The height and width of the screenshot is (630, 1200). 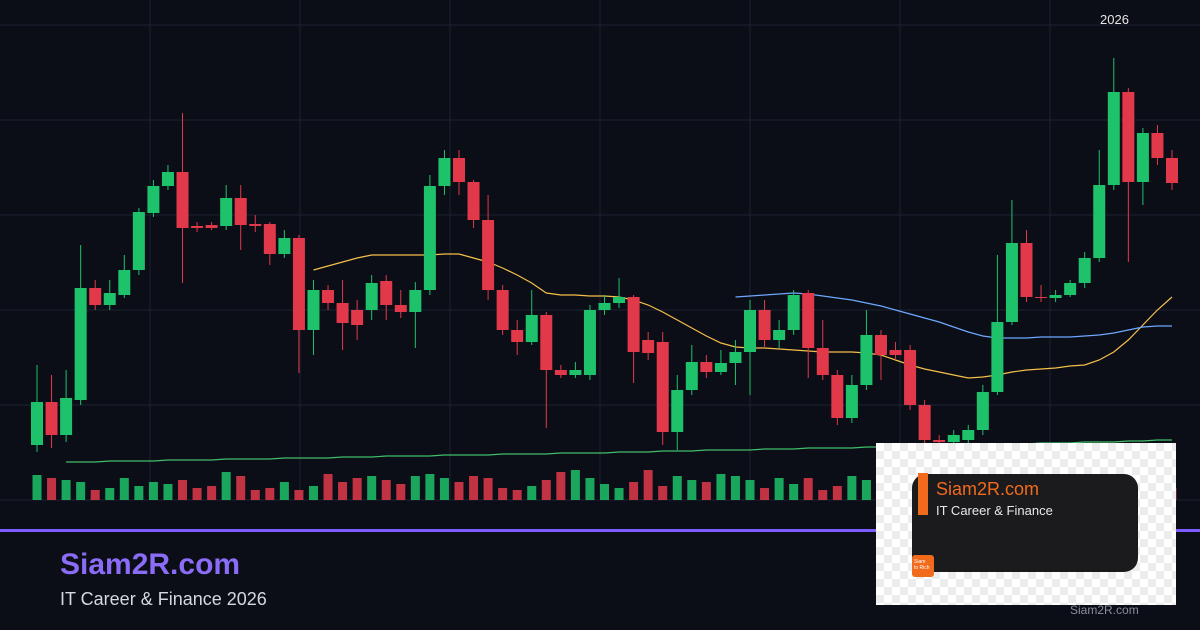 I want to click on annotation: 2026, so click(x=1114, y=19).